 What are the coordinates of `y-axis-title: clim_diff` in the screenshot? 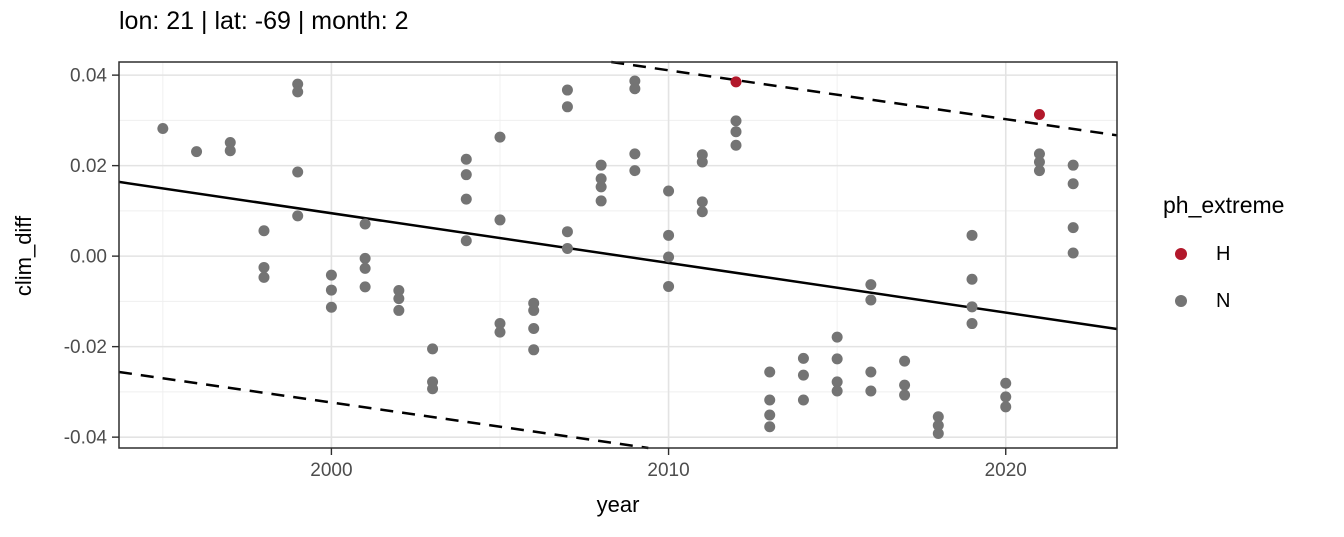 It's located at (23, 256).